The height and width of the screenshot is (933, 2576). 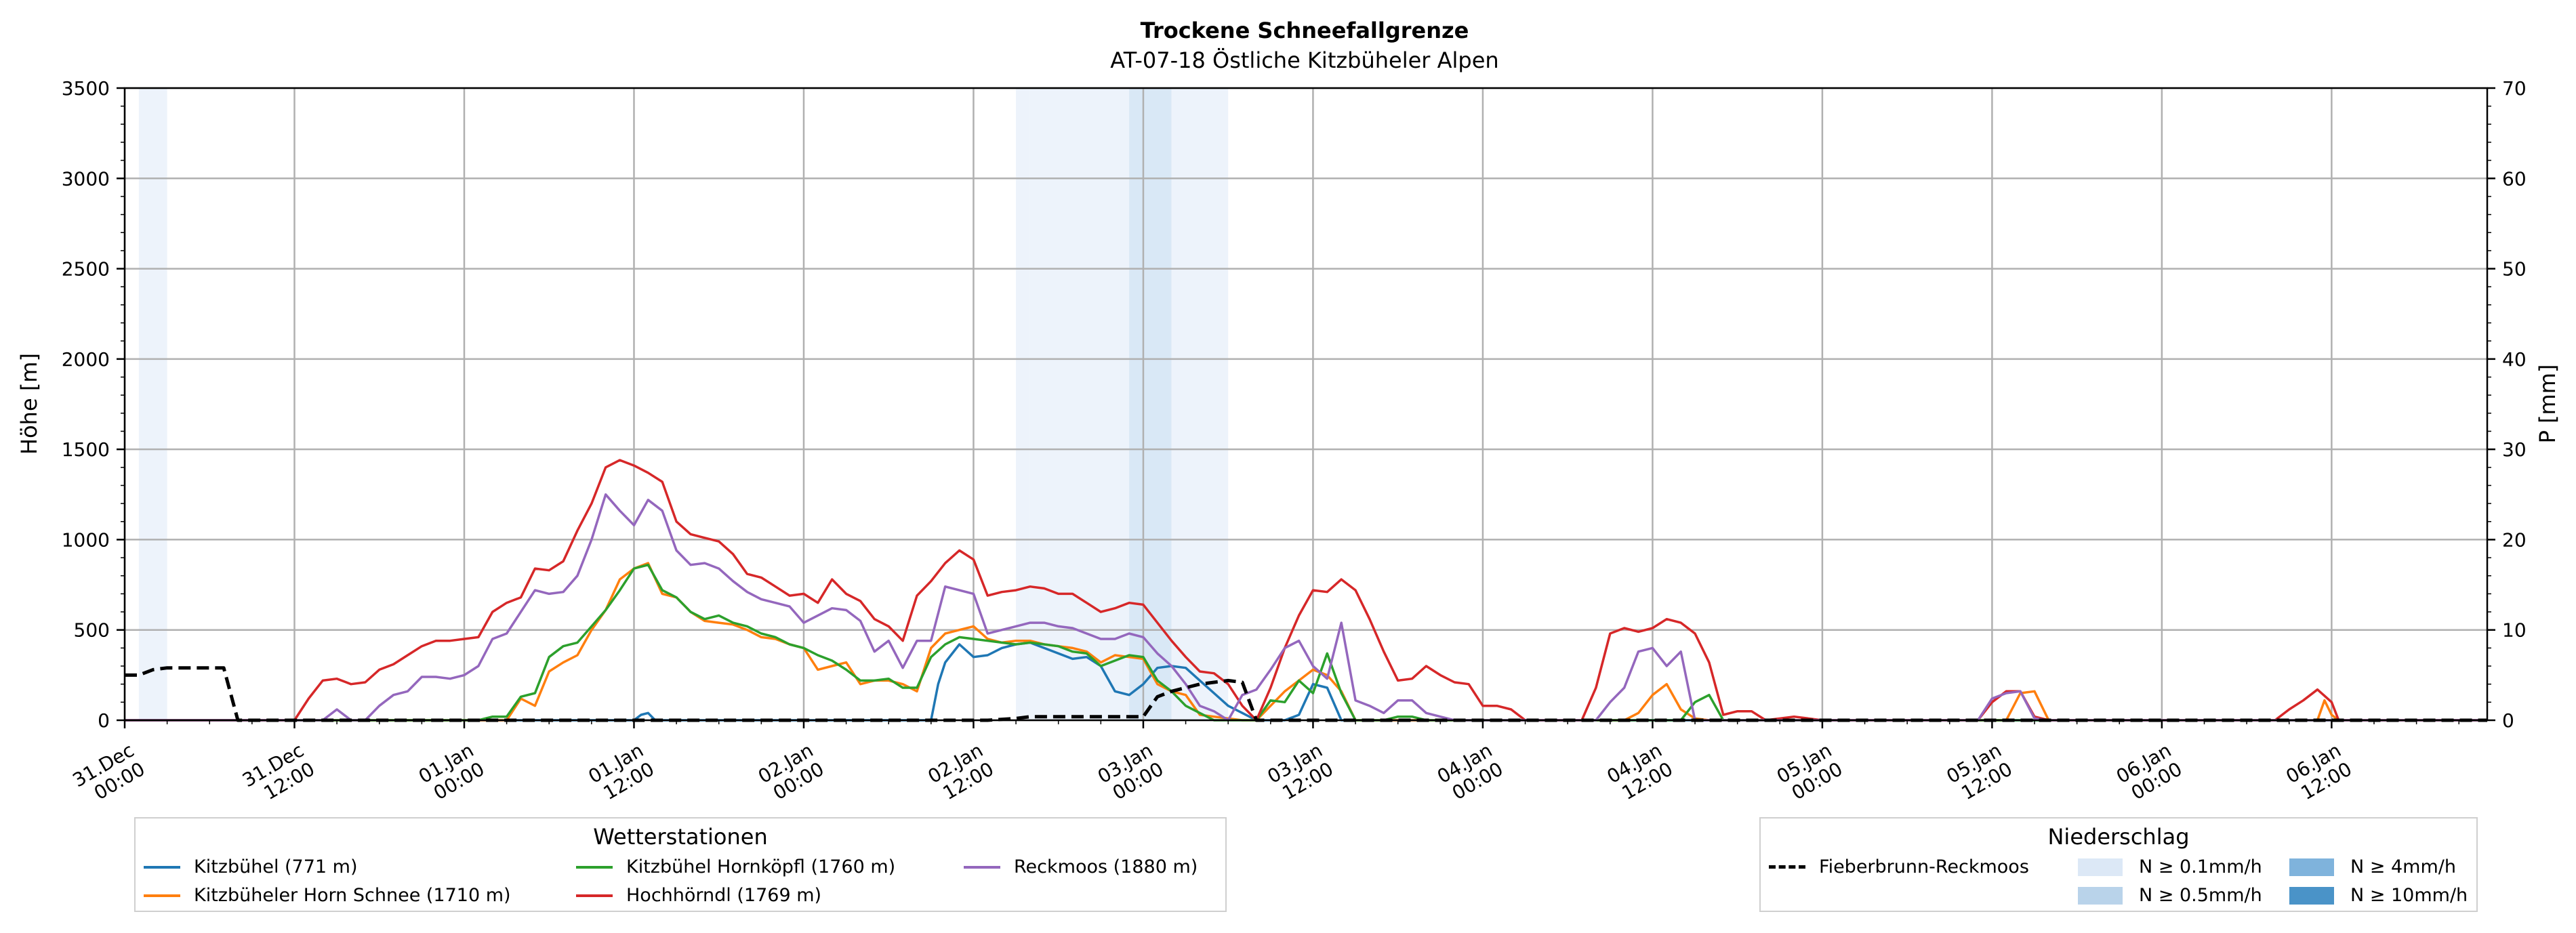 I want to click on legend-entry-kitzbuehel: Kitzbühel (771 m), so click(x=251, y=866).